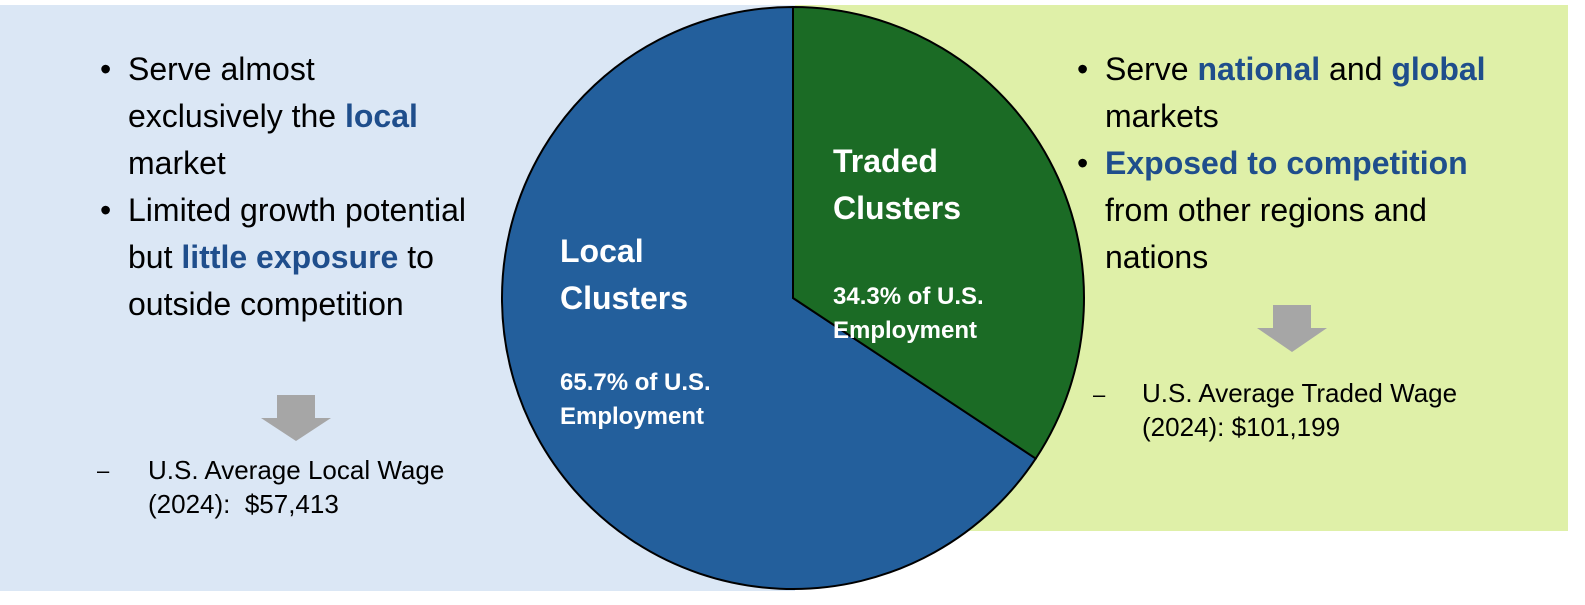 This screenshot has height=605, width=1585. I want to click on bullet: Serve national and global markets, so click(1299, 93).